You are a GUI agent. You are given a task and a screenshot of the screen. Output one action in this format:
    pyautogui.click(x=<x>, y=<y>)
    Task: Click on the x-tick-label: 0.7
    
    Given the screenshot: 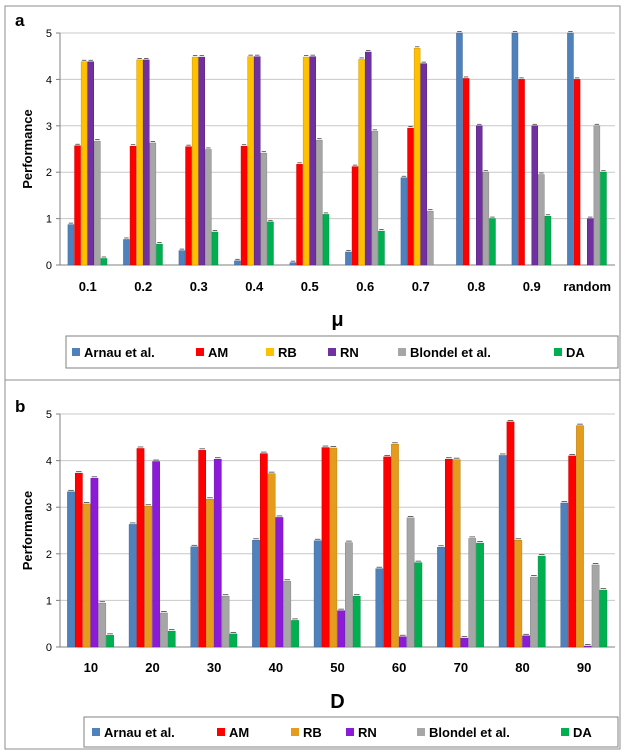 What is the action you would take?
    pyautogui.click(x=421, y=286)
    